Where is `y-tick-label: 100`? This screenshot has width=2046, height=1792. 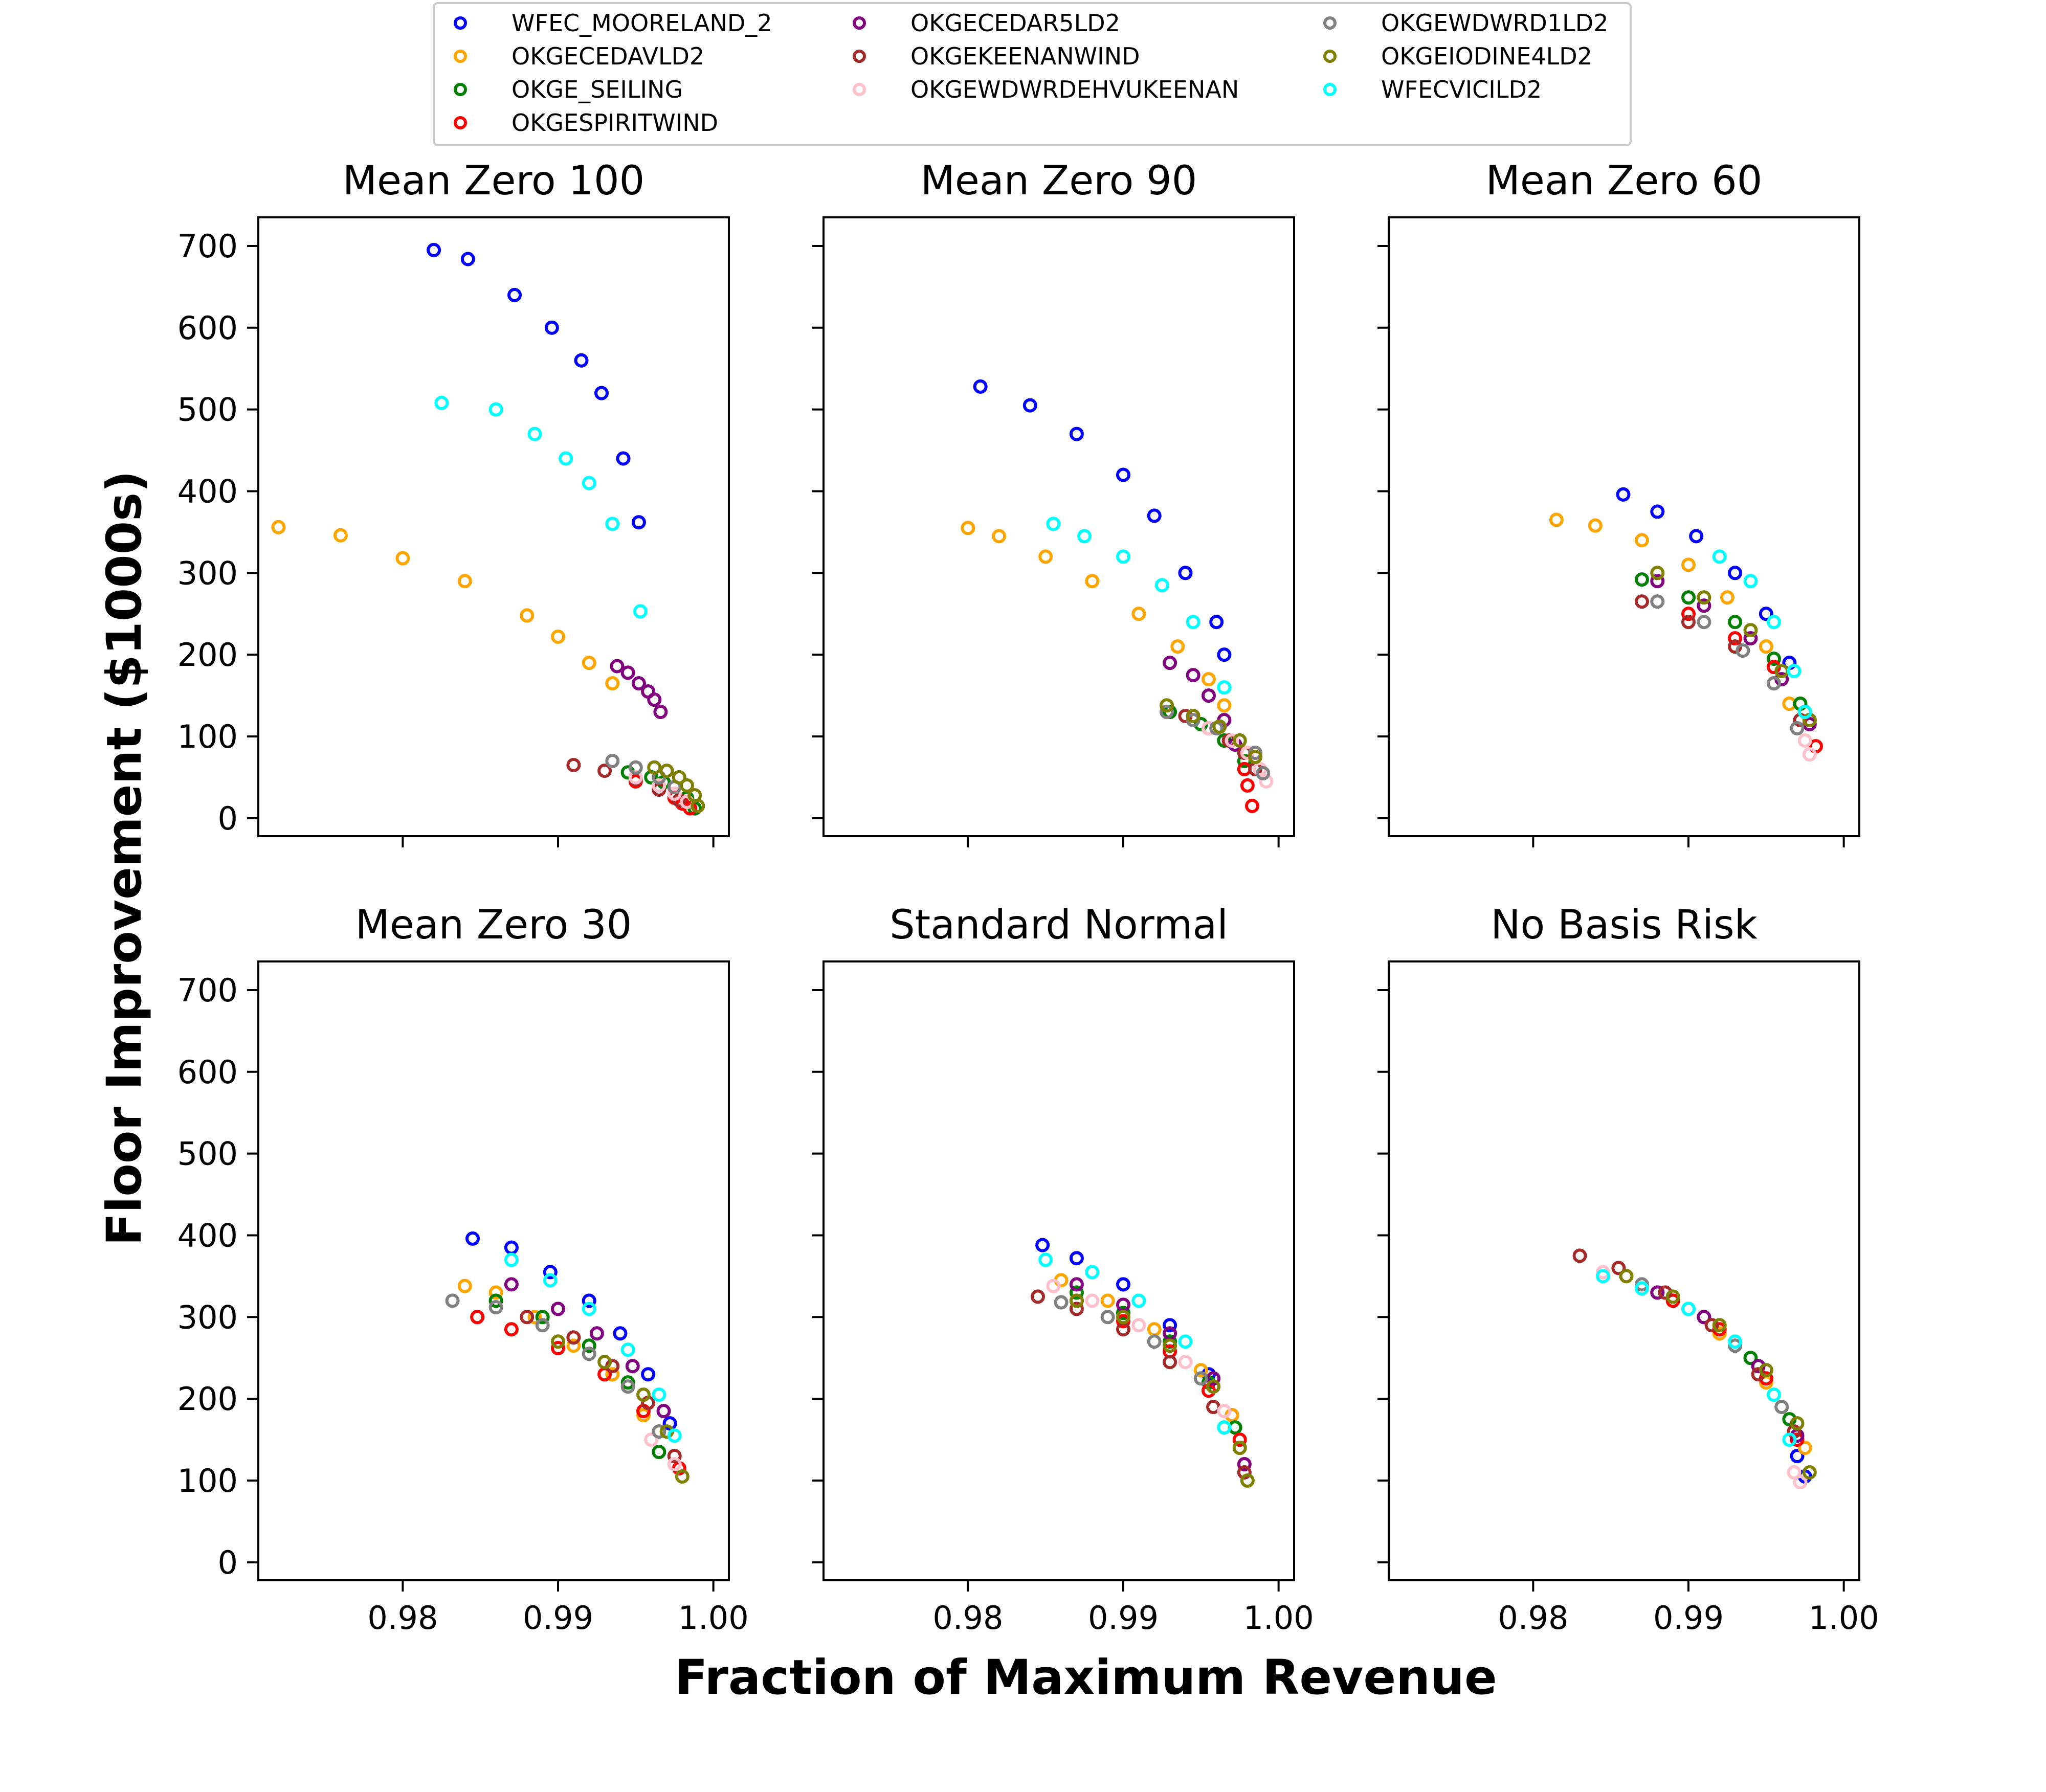
y-tick-label: 100 is located at coordinates (207, 1480).